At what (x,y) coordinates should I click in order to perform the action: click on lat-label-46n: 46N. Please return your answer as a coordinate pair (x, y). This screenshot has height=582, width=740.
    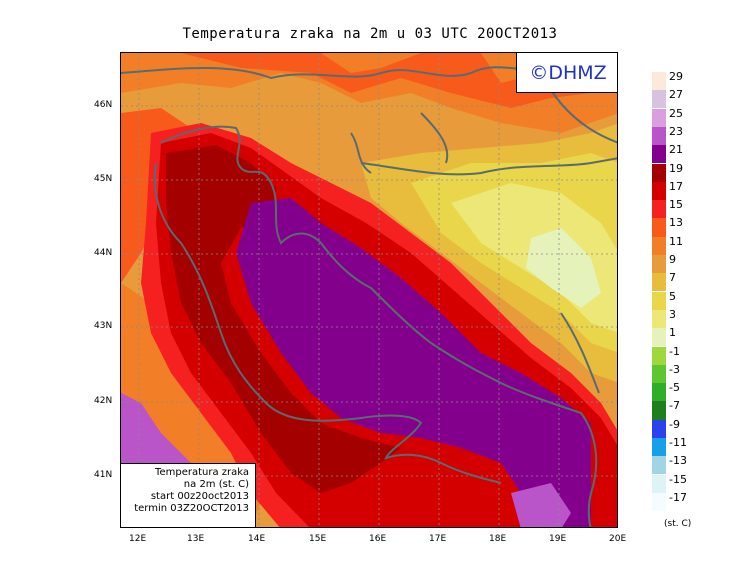
    Looking at the image, I should click on (103, 105).